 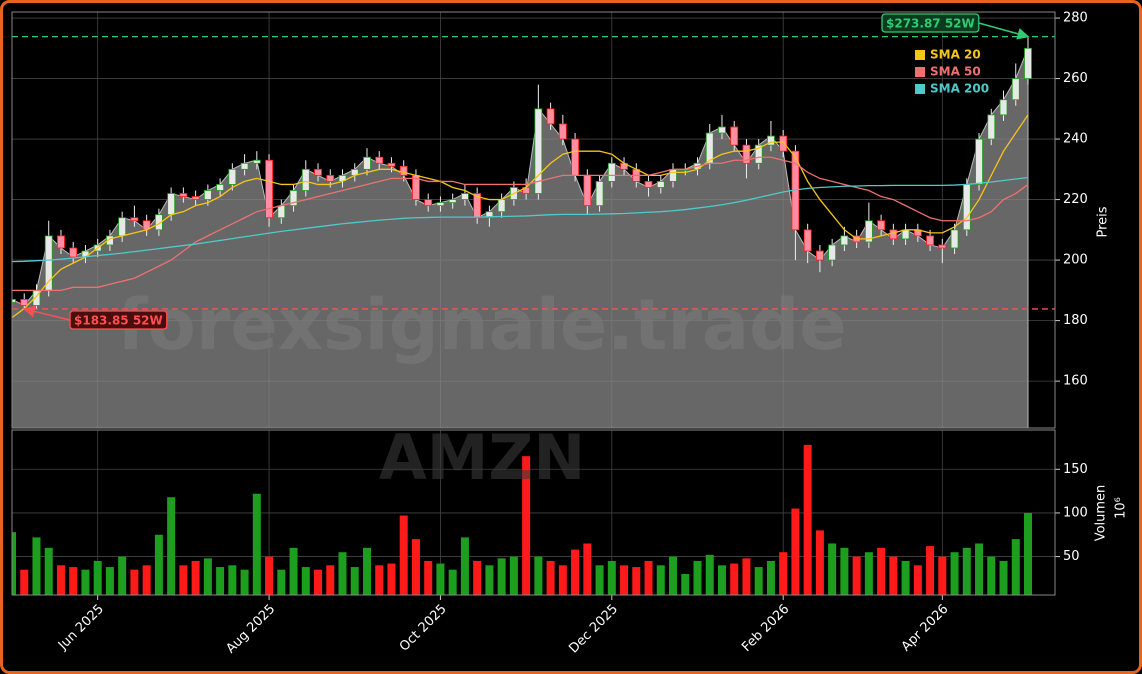 What do you see at coordinates (1075, 260) in the screenshot?
I see `y-tick-label: 200` at bounding box center [1075, 260].